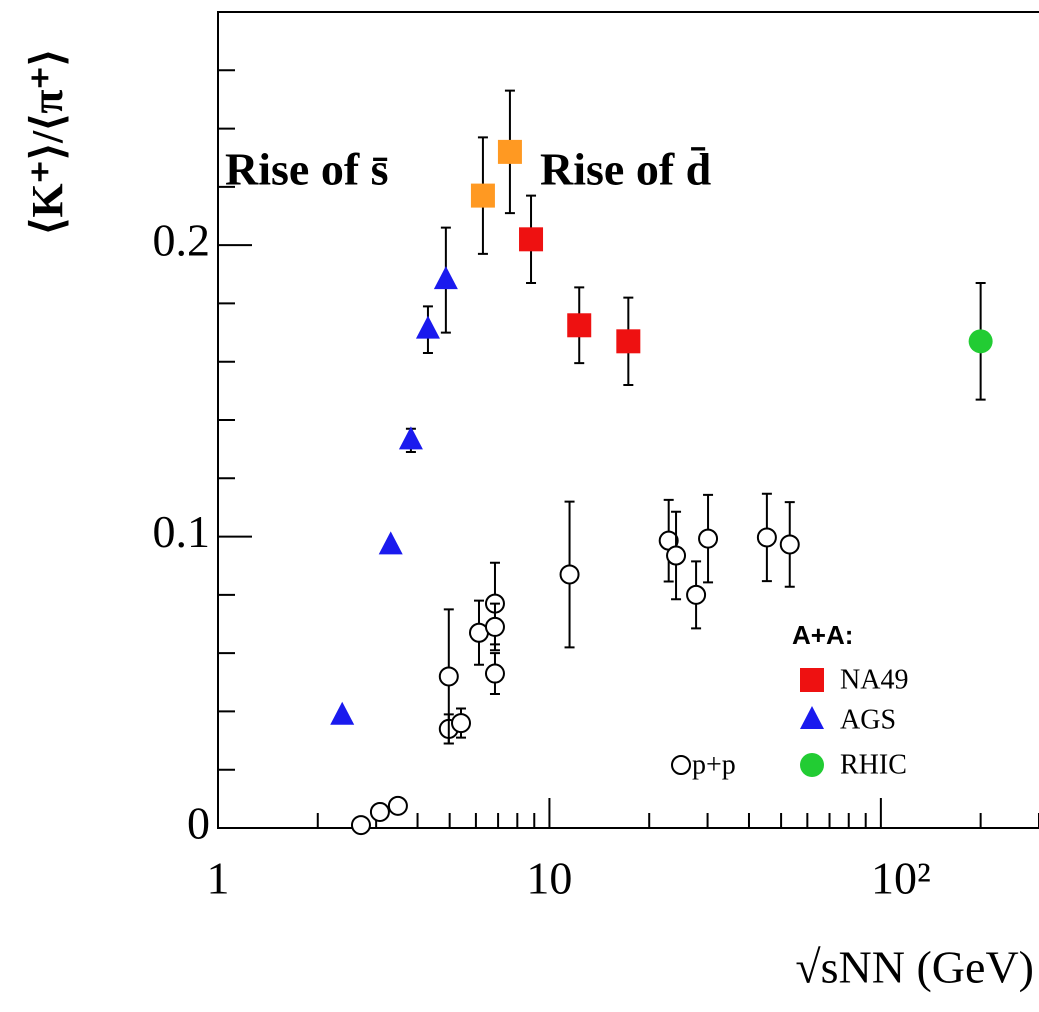  I want to click on y-tick-label: 0, so click(198, 823).